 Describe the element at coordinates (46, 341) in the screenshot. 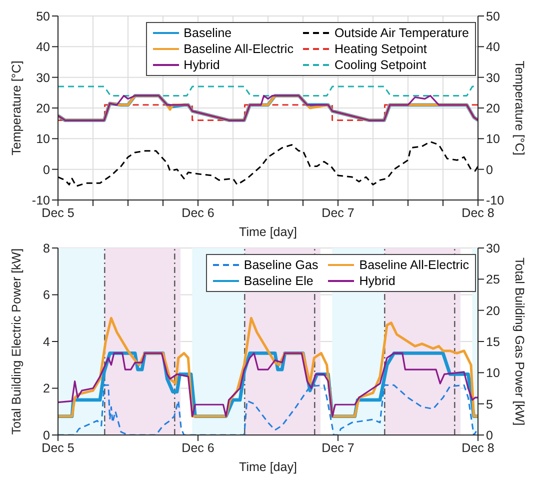

I see `y-tick-label: 4` at that location.